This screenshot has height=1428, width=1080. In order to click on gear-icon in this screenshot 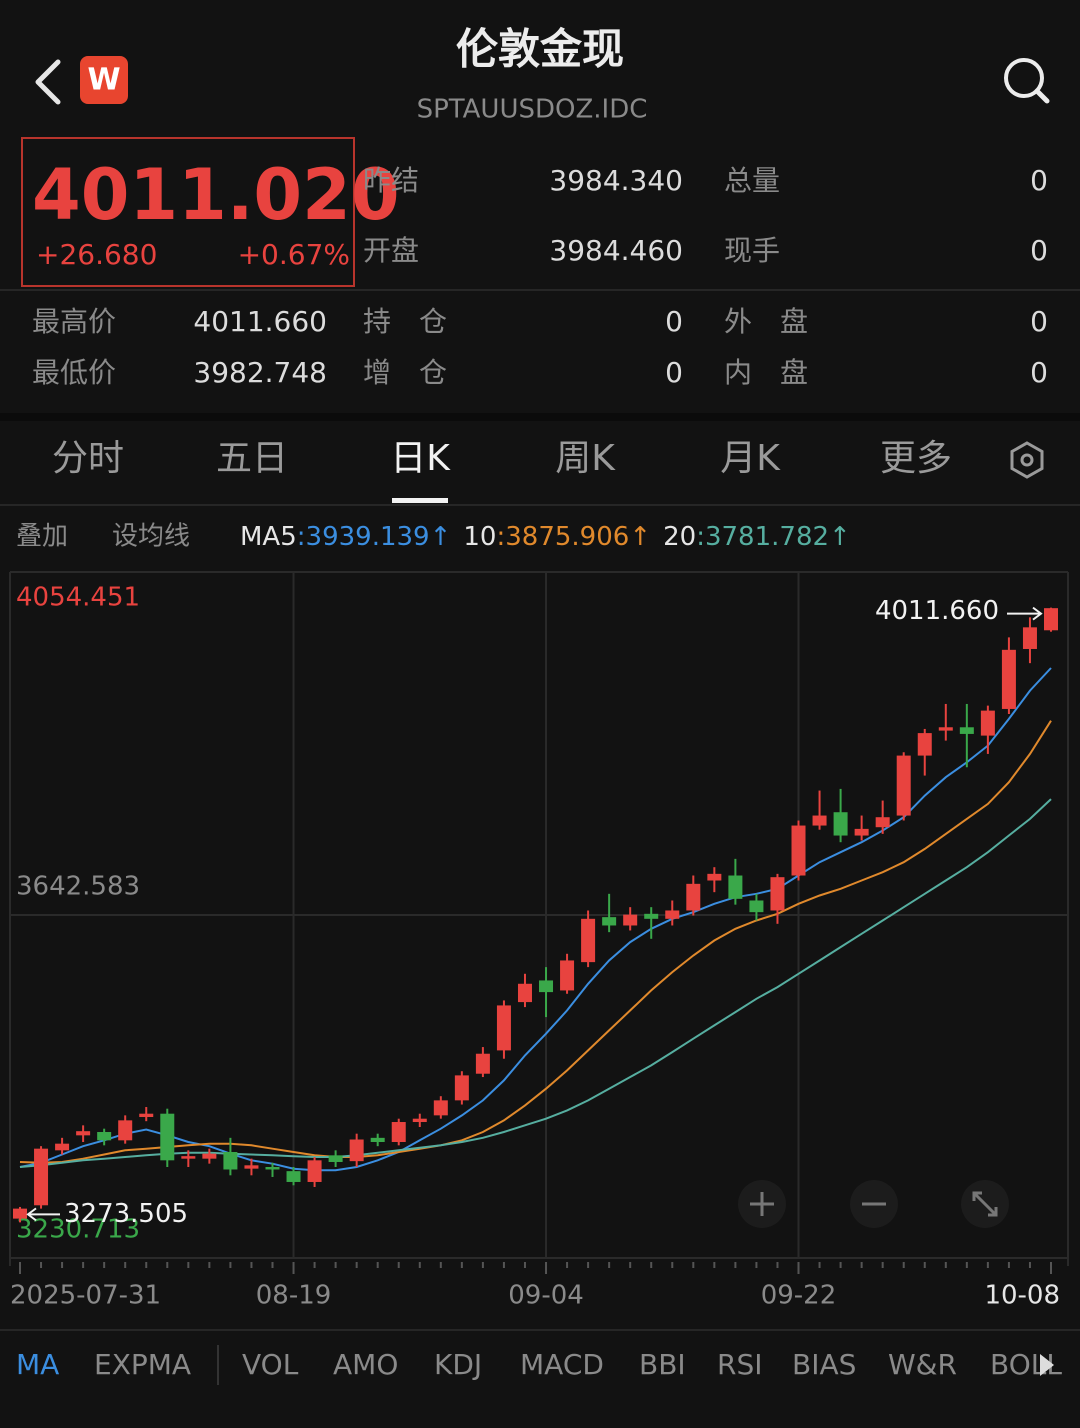, I will do `click(1027, 460)`.